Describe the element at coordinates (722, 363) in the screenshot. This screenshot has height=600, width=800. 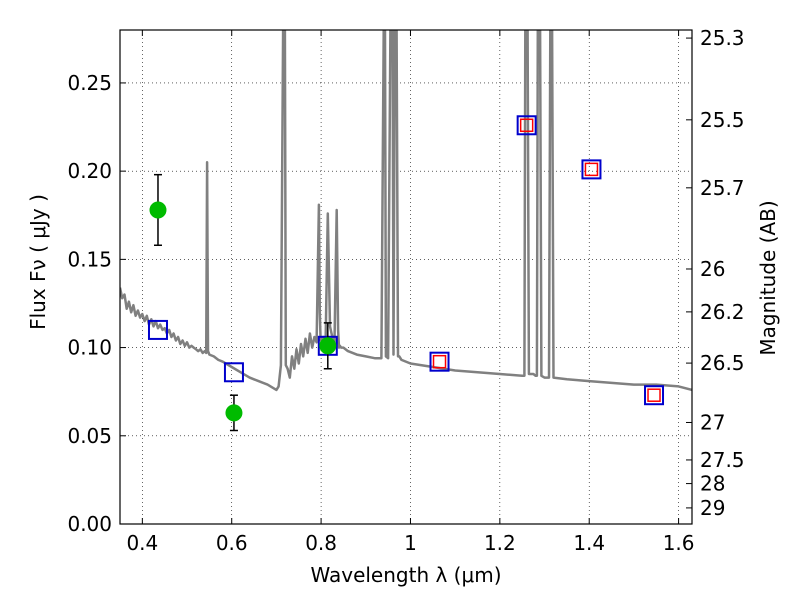
I see `right-tick-label: 26.5` at that location.